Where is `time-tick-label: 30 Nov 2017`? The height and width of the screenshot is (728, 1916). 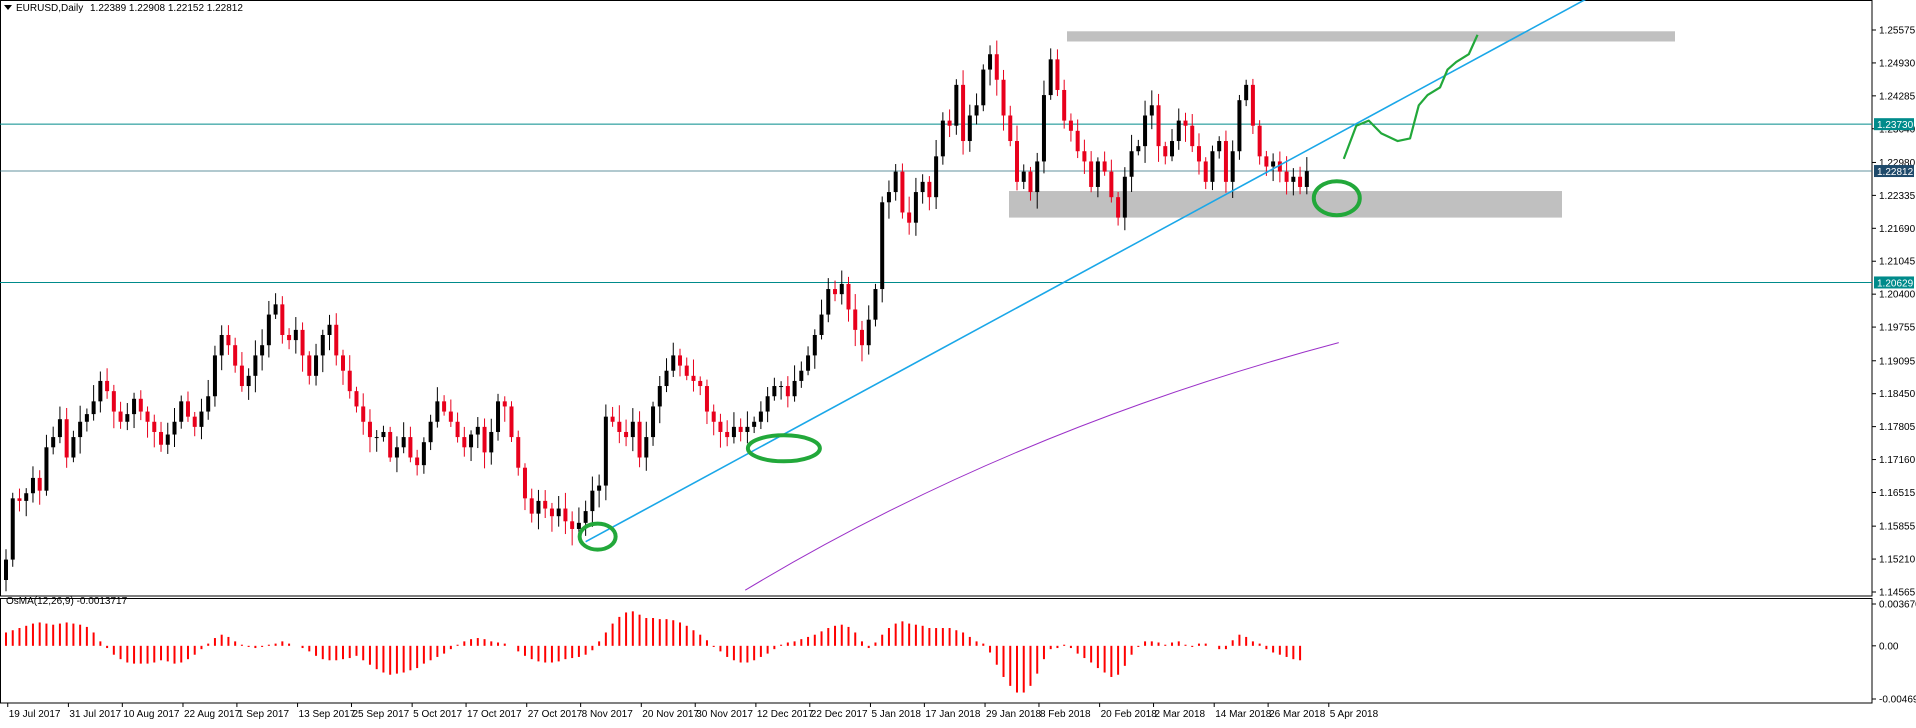 time-tick-label: 30 Nov 2017 is located at coordinates (724, 714).